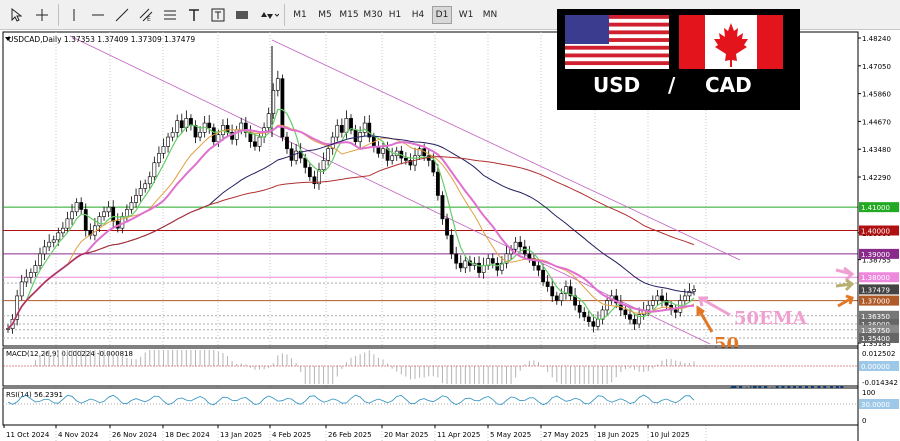 Image resolution: width=900 pixels, height=441 pixels. I want to click on macd-label: MACD(12,26,9) 0.000224 -0.000818, so click(69, 354).